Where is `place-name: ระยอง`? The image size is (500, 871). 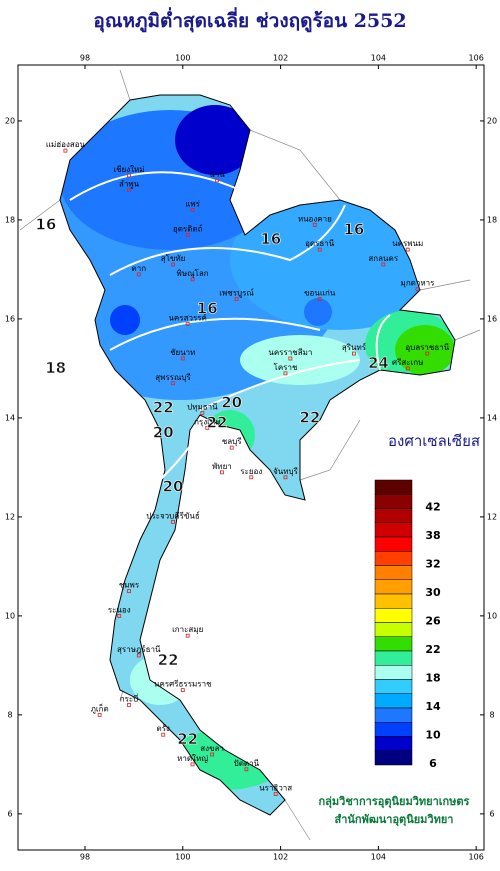 place-name: ระยอง is located at coordinates (251, 471).